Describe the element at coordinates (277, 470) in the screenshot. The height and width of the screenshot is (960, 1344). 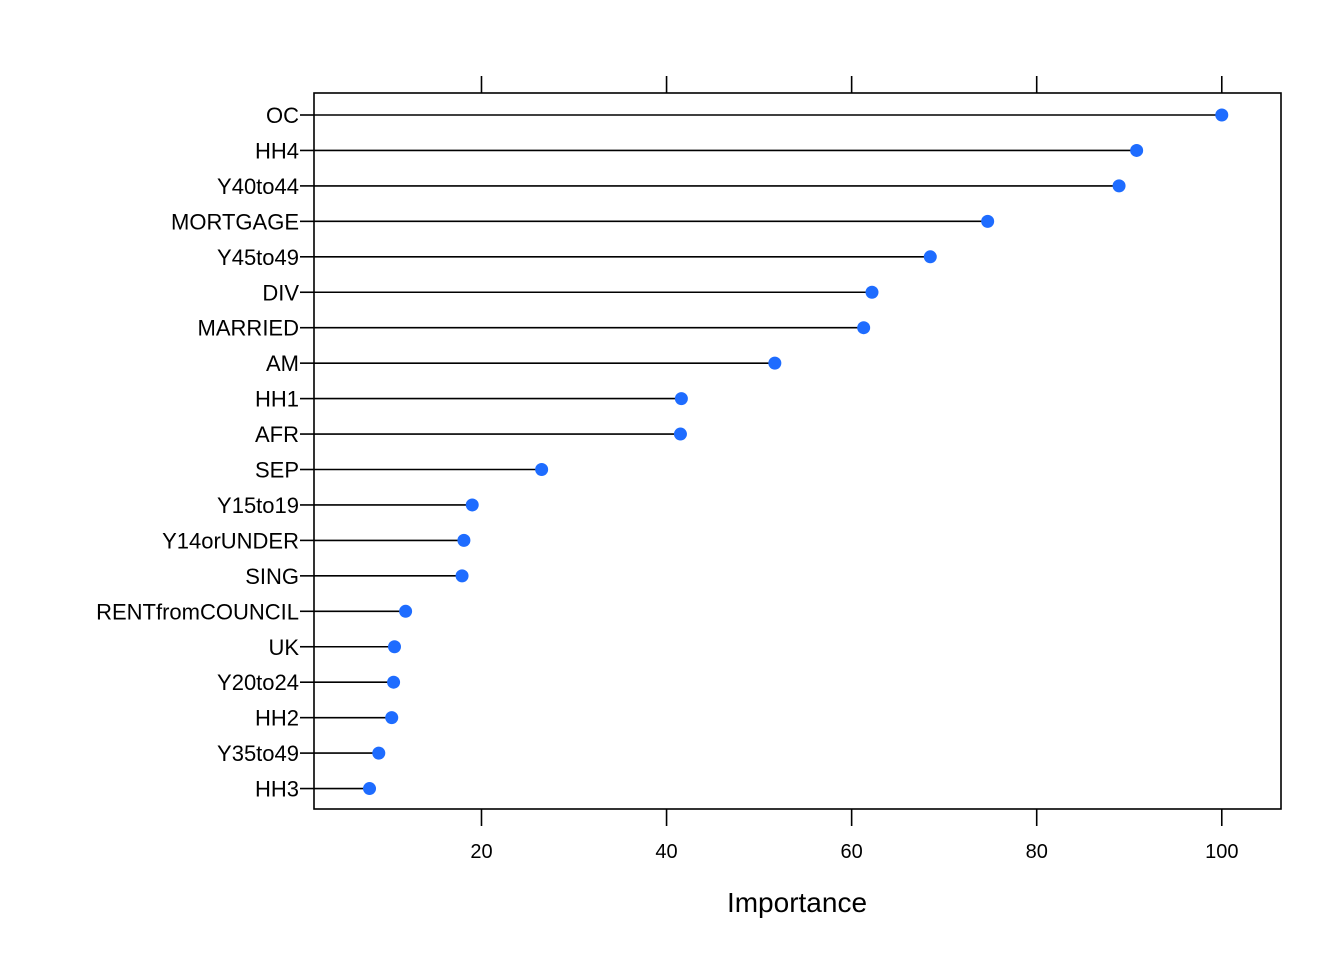
I see `category-label: SEP` at that location.